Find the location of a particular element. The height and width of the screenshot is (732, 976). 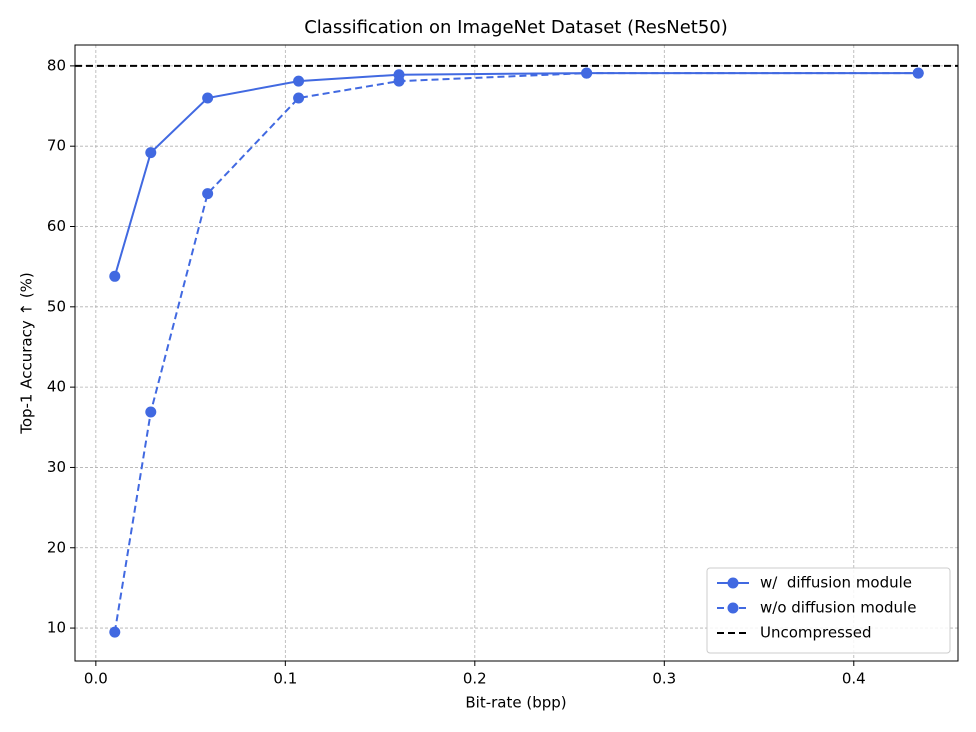

y-tick-label: 40 is located at coordinates (56, 387).